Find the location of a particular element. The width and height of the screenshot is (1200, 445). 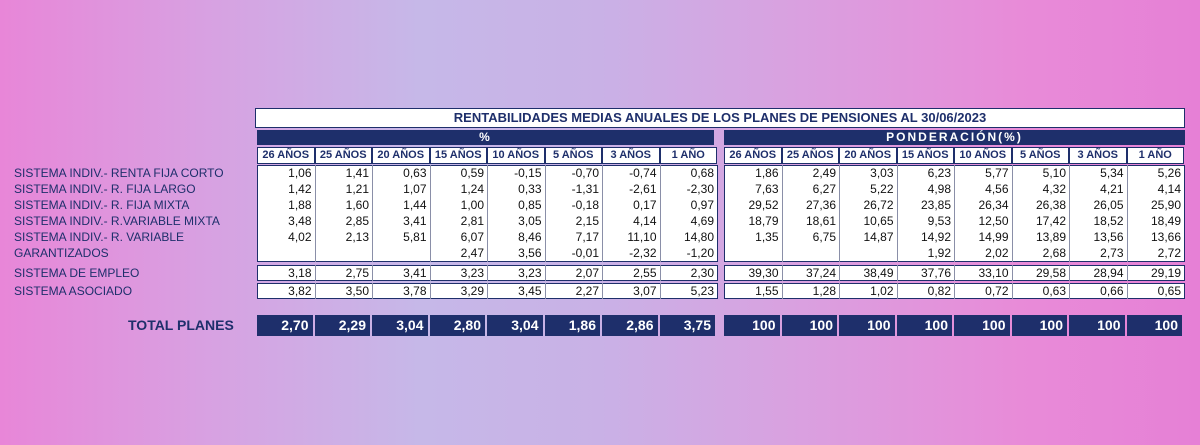

pond-cell: 14,99 is located at coordinates (993, 237).